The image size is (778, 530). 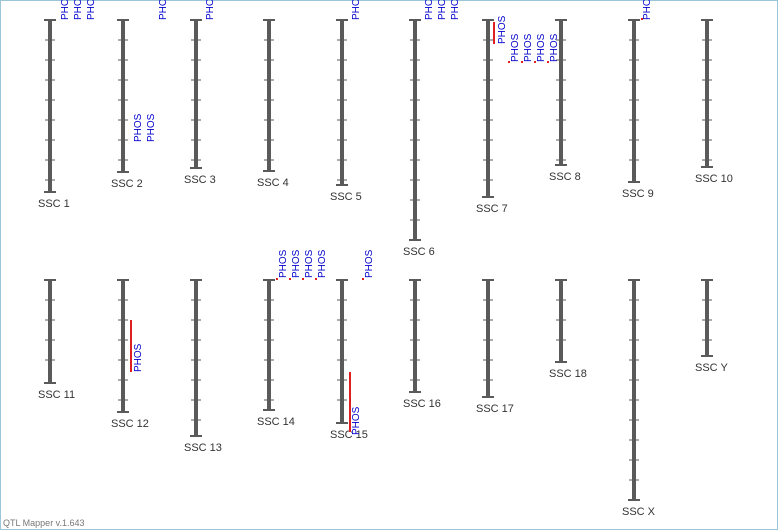 I want to click on chromosome-label: SSC 15, so click(x=349, y=435).